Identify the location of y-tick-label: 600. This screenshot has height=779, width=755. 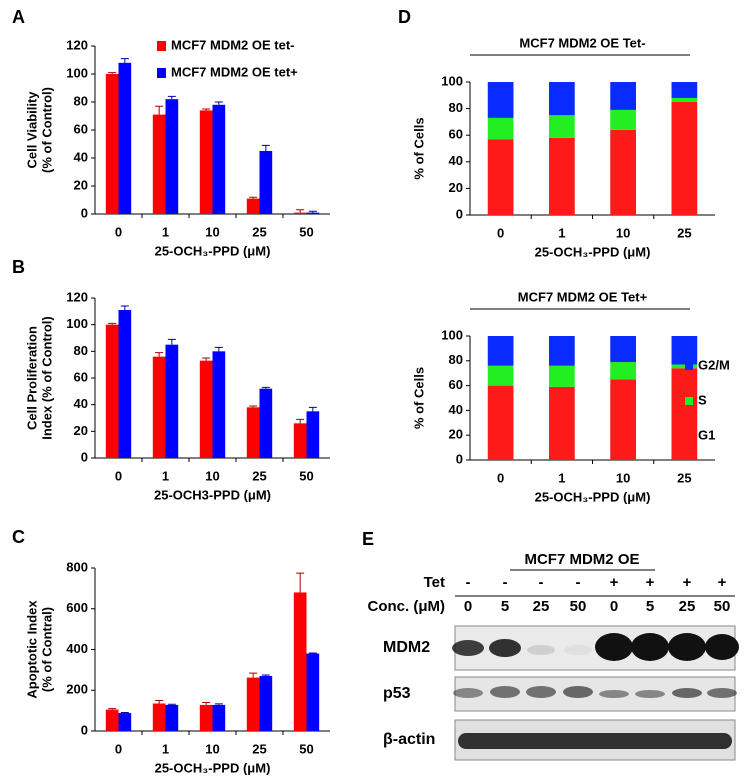
(77, 607).